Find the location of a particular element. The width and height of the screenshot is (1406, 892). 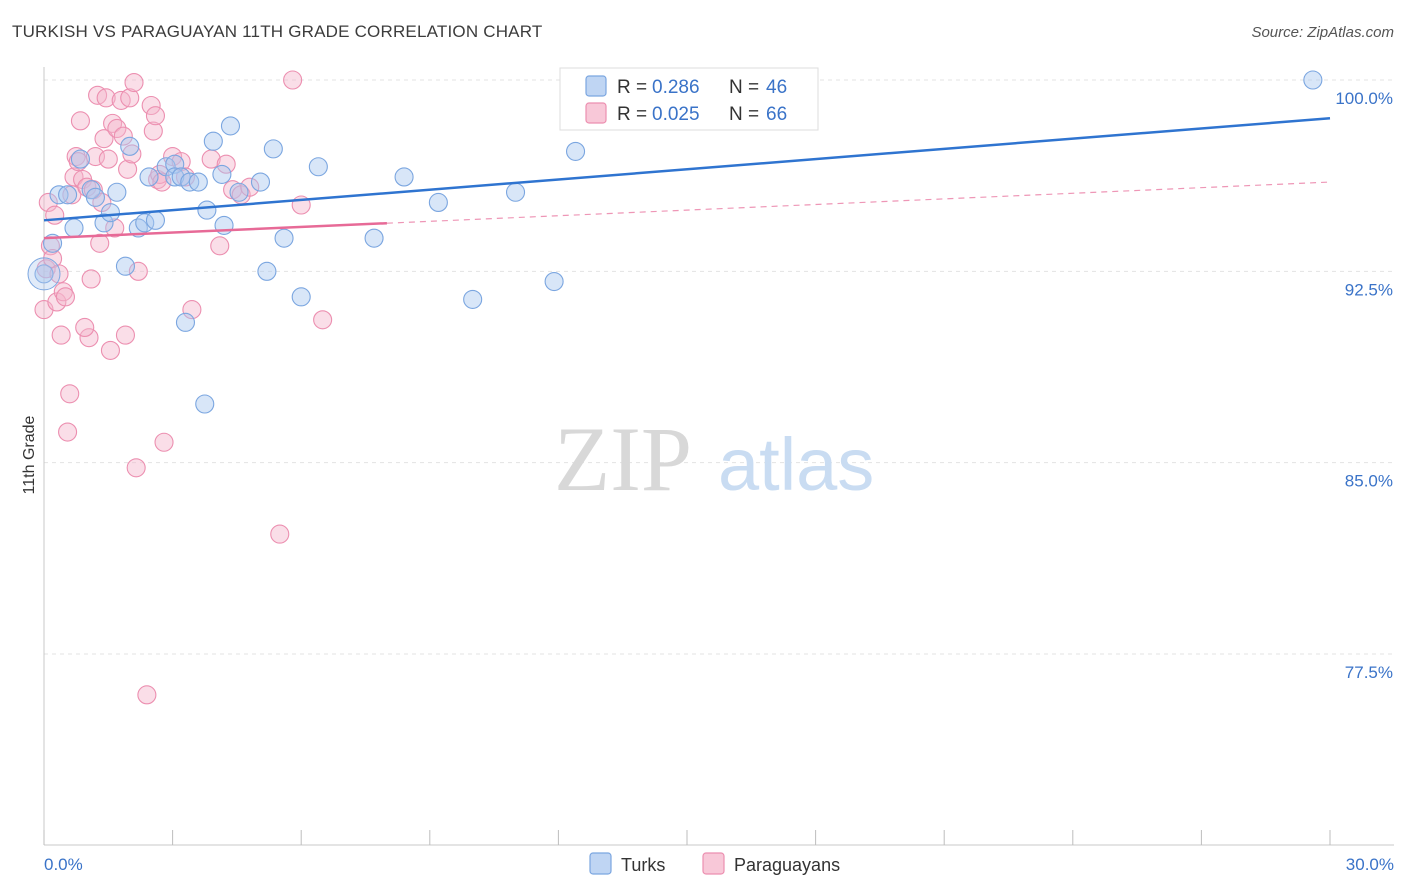

x-axis-ticks is located at coordinates (687, 837).